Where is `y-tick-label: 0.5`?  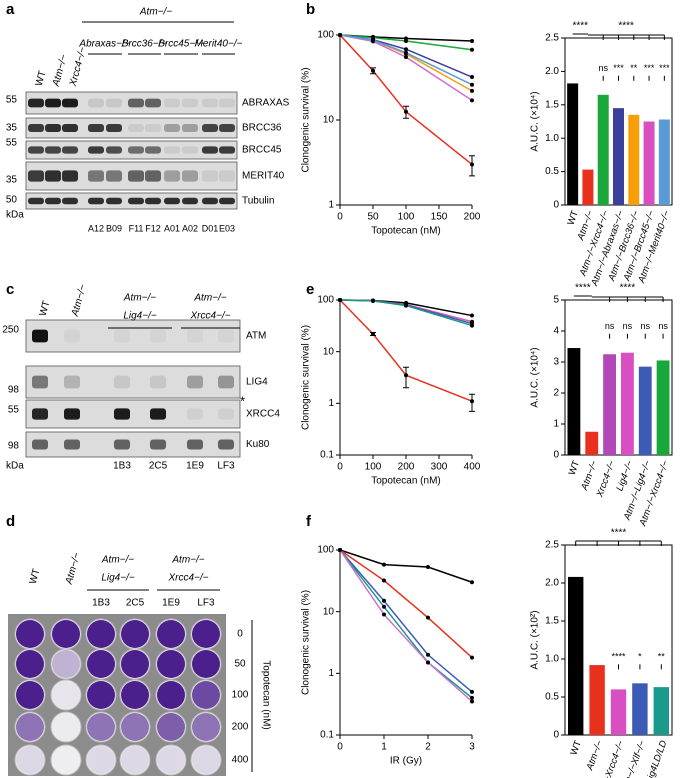
y-tick-label: 0.5 is located at coordinates (552, 697).